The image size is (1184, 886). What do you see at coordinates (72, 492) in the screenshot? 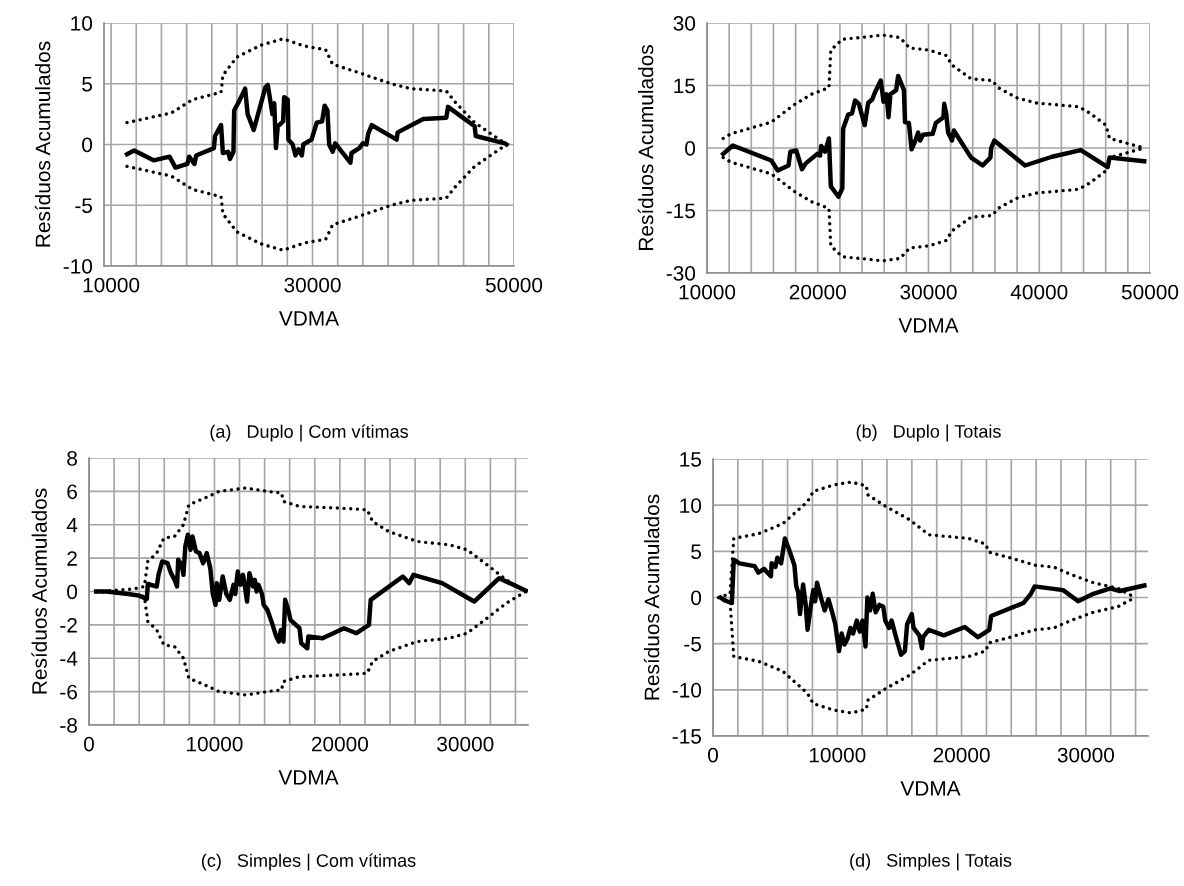
I see `y-tick-label: 6` at bounding box center [72, 492].